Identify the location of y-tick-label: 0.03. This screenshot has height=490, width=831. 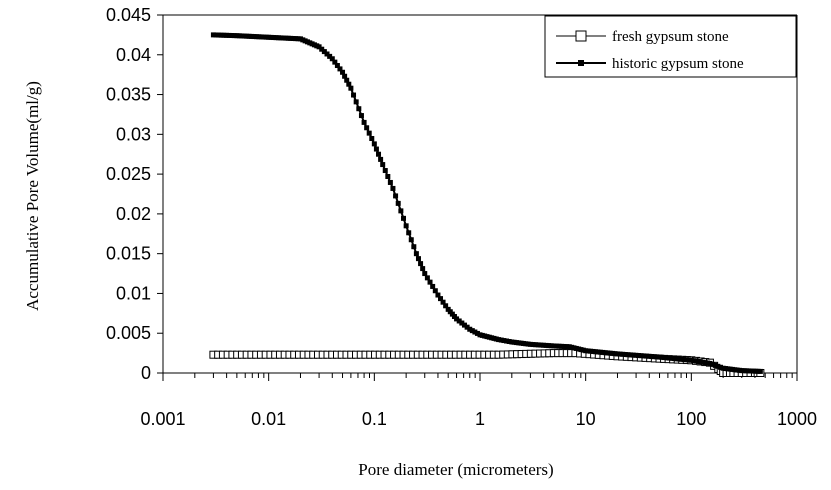
(133, 134).